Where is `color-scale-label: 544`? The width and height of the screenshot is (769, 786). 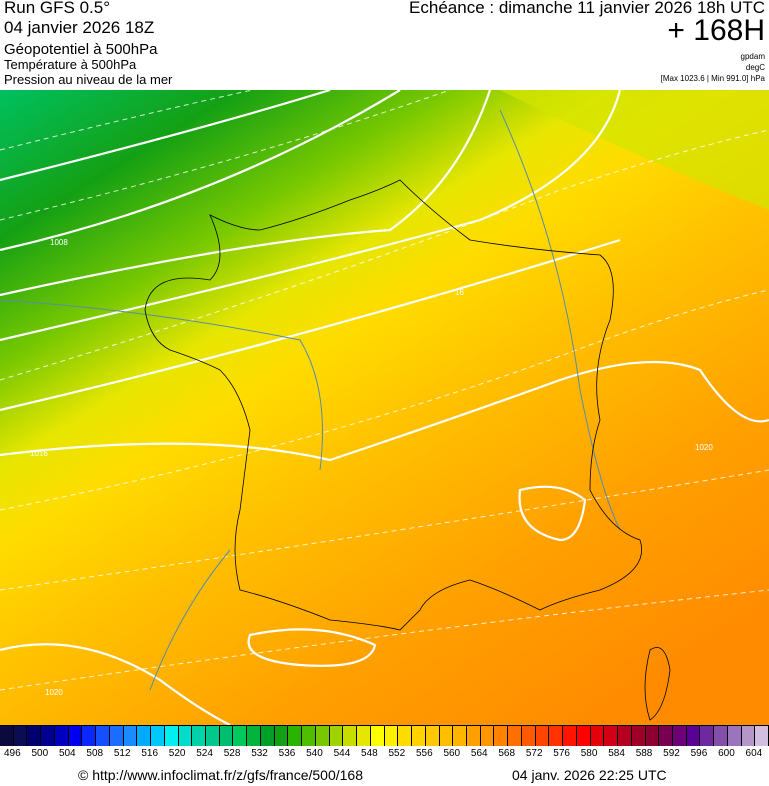
color-scale-label: 544 is located at coordinates (342, 753).